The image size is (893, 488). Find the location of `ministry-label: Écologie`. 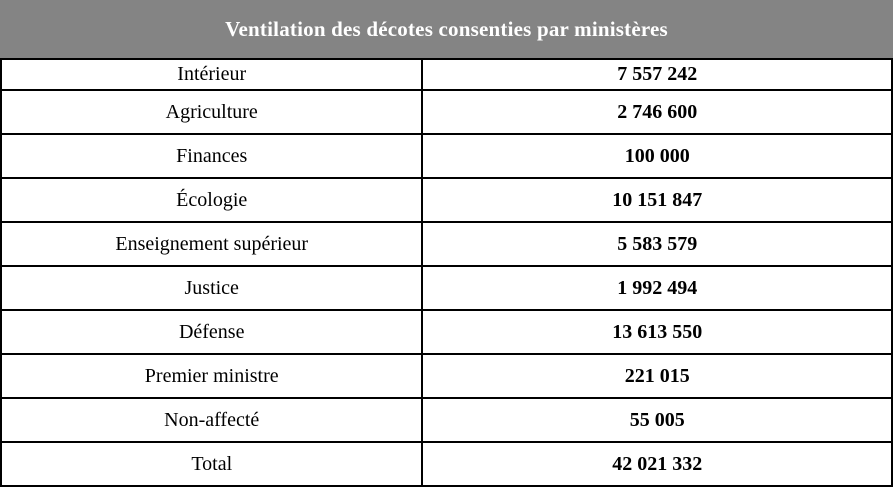

ministry-label: Écologie is located at coordinates (212, 200).